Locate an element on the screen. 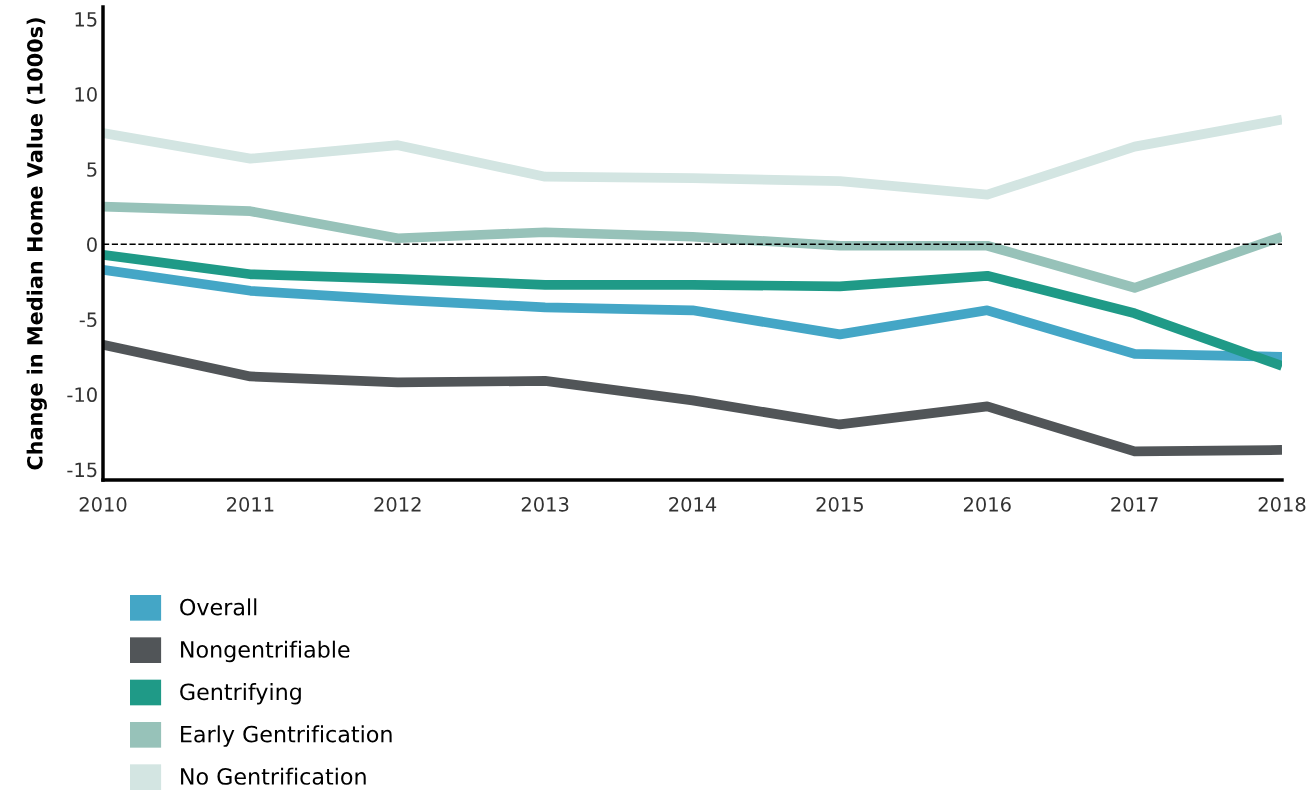 The width and height of the screenshot is (1307, 791). x-tick-label: 2012 is located at coordinates (397, 504).